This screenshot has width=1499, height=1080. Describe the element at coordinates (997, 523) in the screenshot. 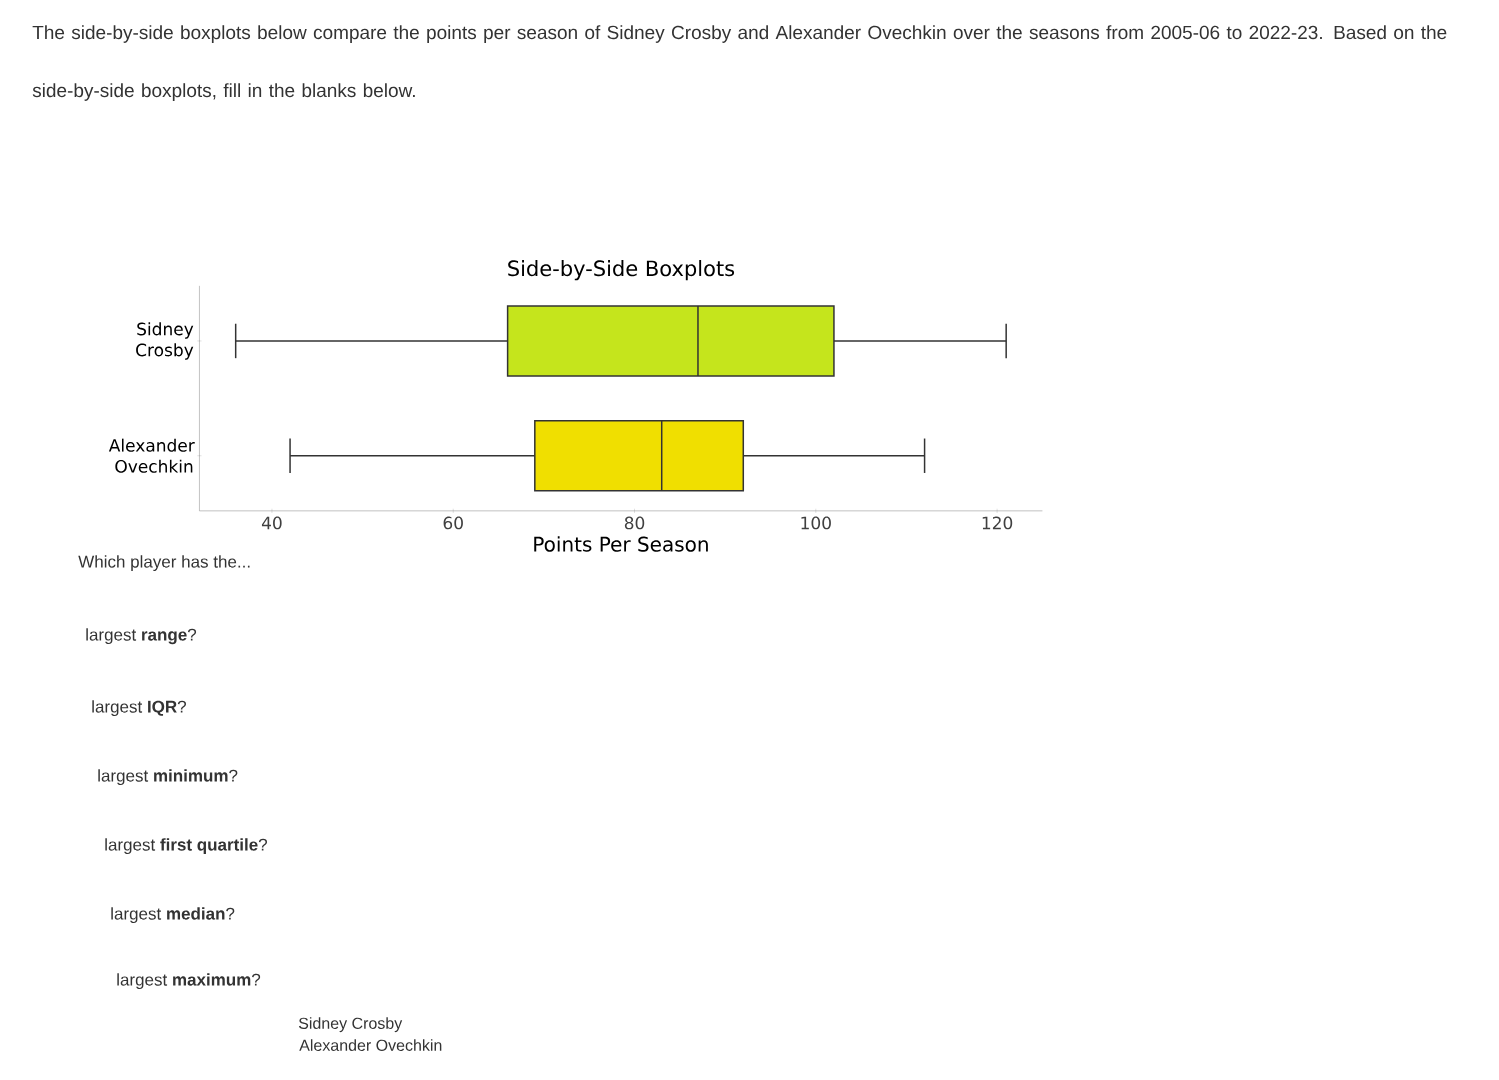

I see `x-tick-label: 120` at that location.